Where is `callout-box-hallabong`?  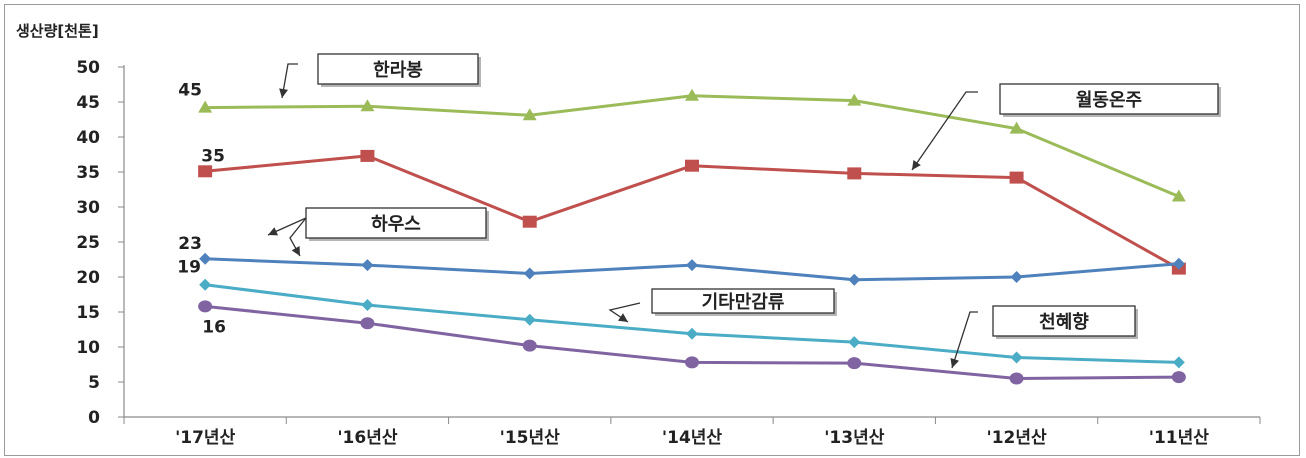 callout-box-hallabong is located at coordinates (398, 69).